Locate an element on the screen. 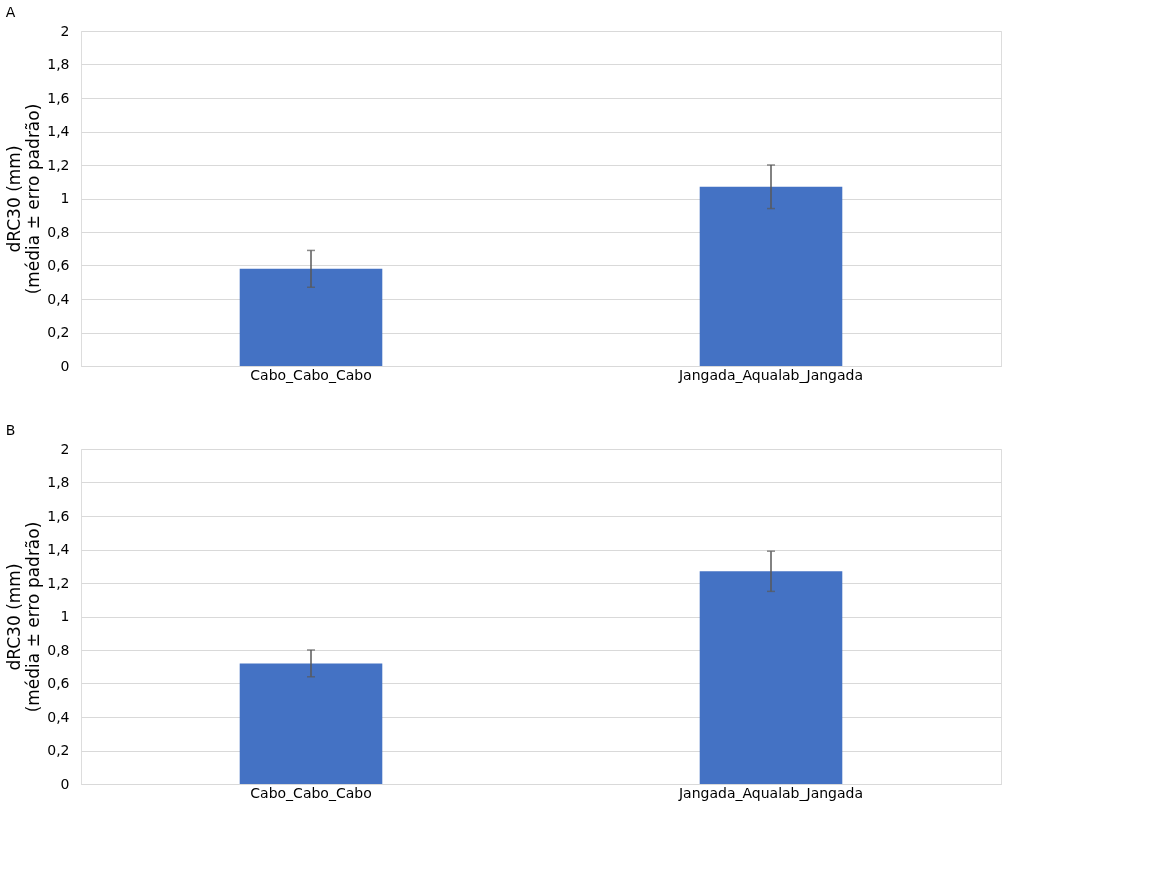 The image size is (1150, 892). chart-title: A is located at coordinates (10, 12).